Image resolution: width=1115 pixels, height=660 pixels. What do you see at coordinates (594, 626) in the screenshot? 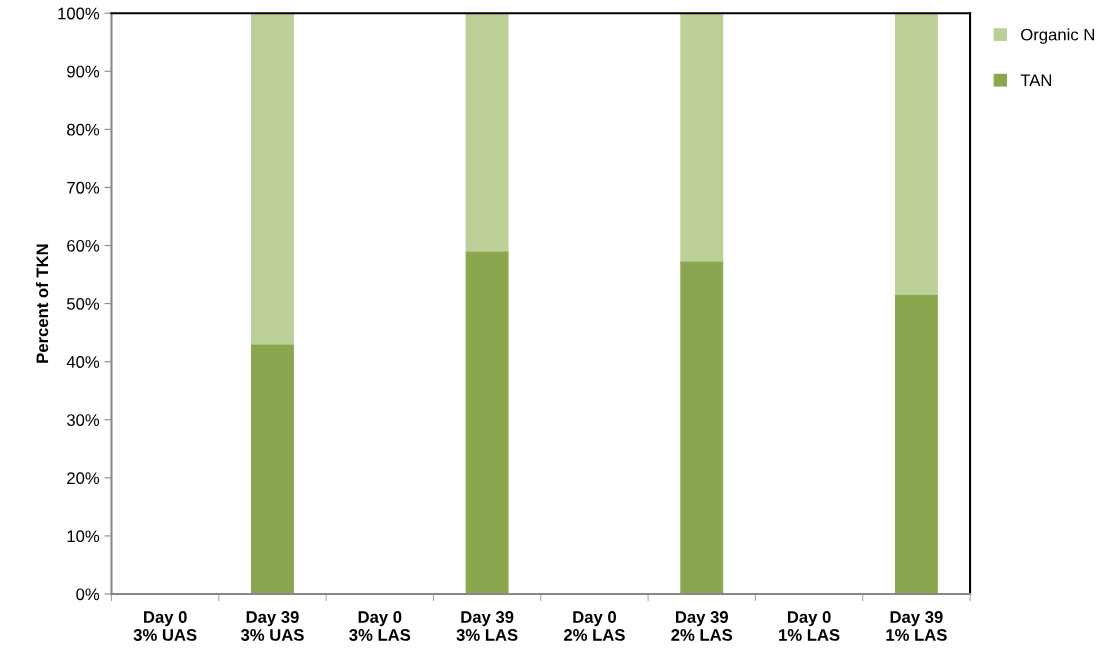
I see `x-tick-label: Day 0 2% LAS` at bounding box center [594, 626].